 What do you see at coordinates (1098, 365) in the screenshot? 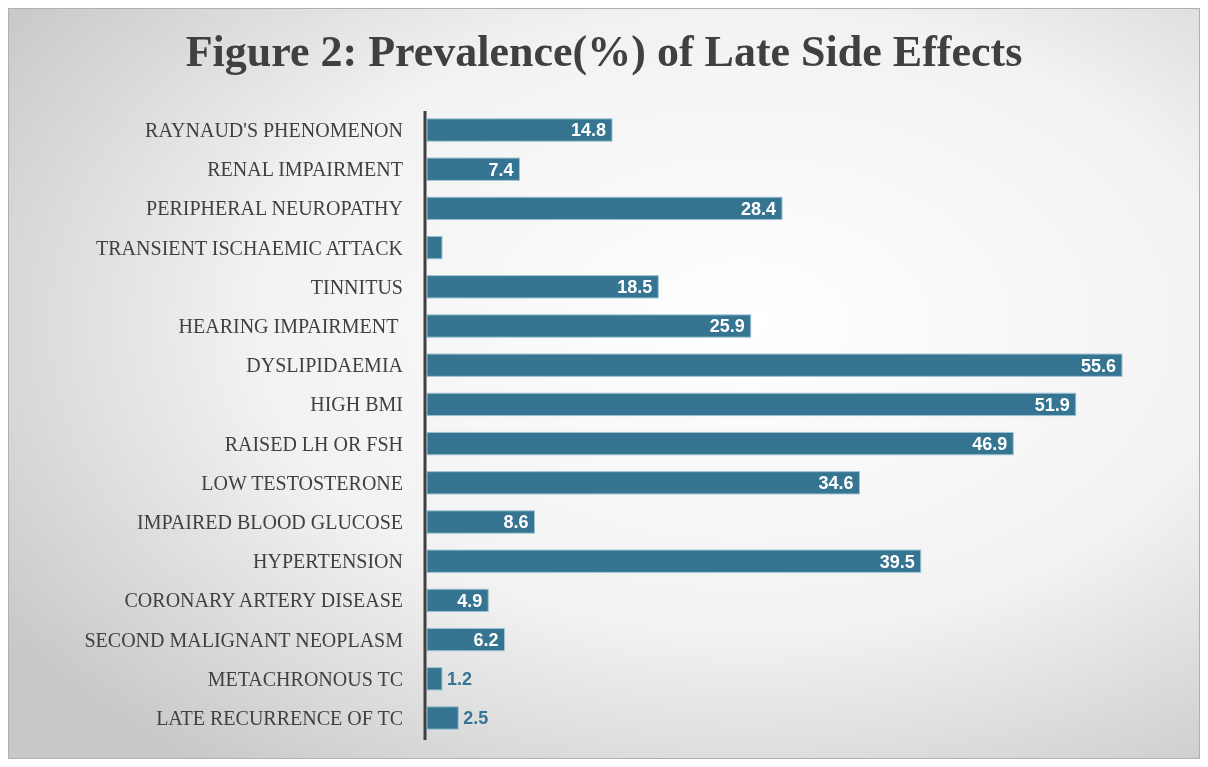
I see `data-label: 55.6` at bounding box center [1098, 365].